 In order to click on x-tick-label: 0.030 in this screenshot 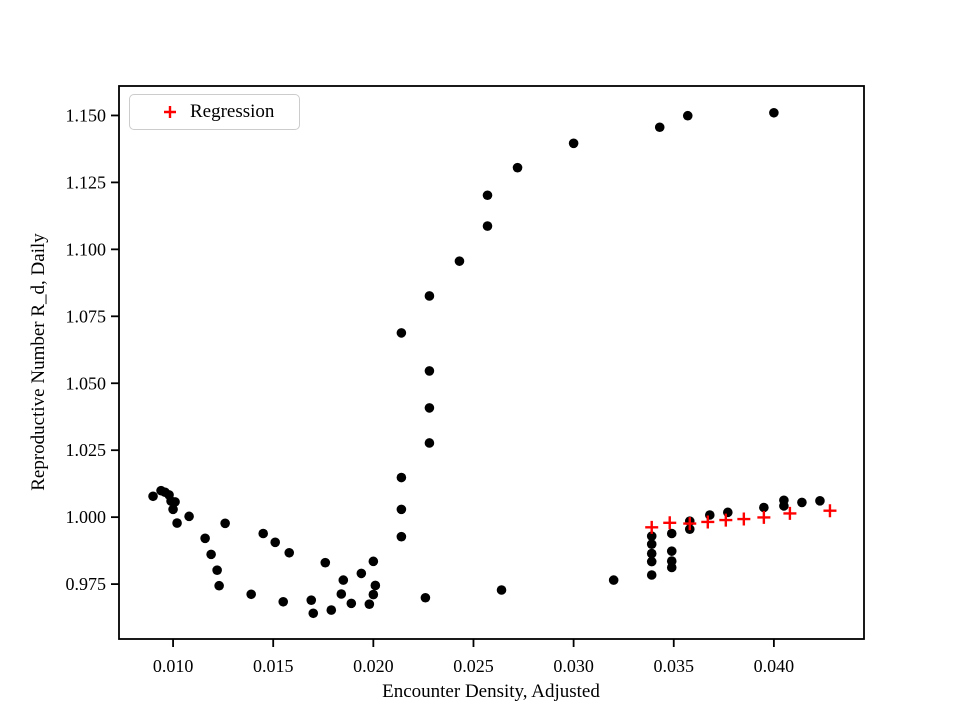, I will do `click(573, 666)`.